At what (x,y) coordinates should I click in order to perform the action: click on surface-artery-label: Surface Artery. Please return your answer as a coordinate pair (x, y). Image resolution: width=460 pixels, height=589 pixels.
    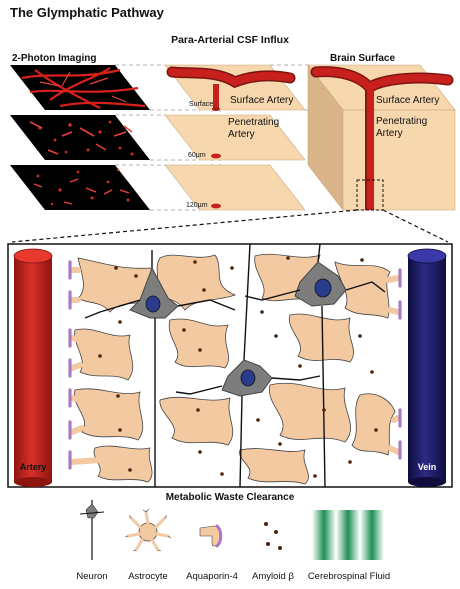
    Looking at the image, I should click on (262, 100).